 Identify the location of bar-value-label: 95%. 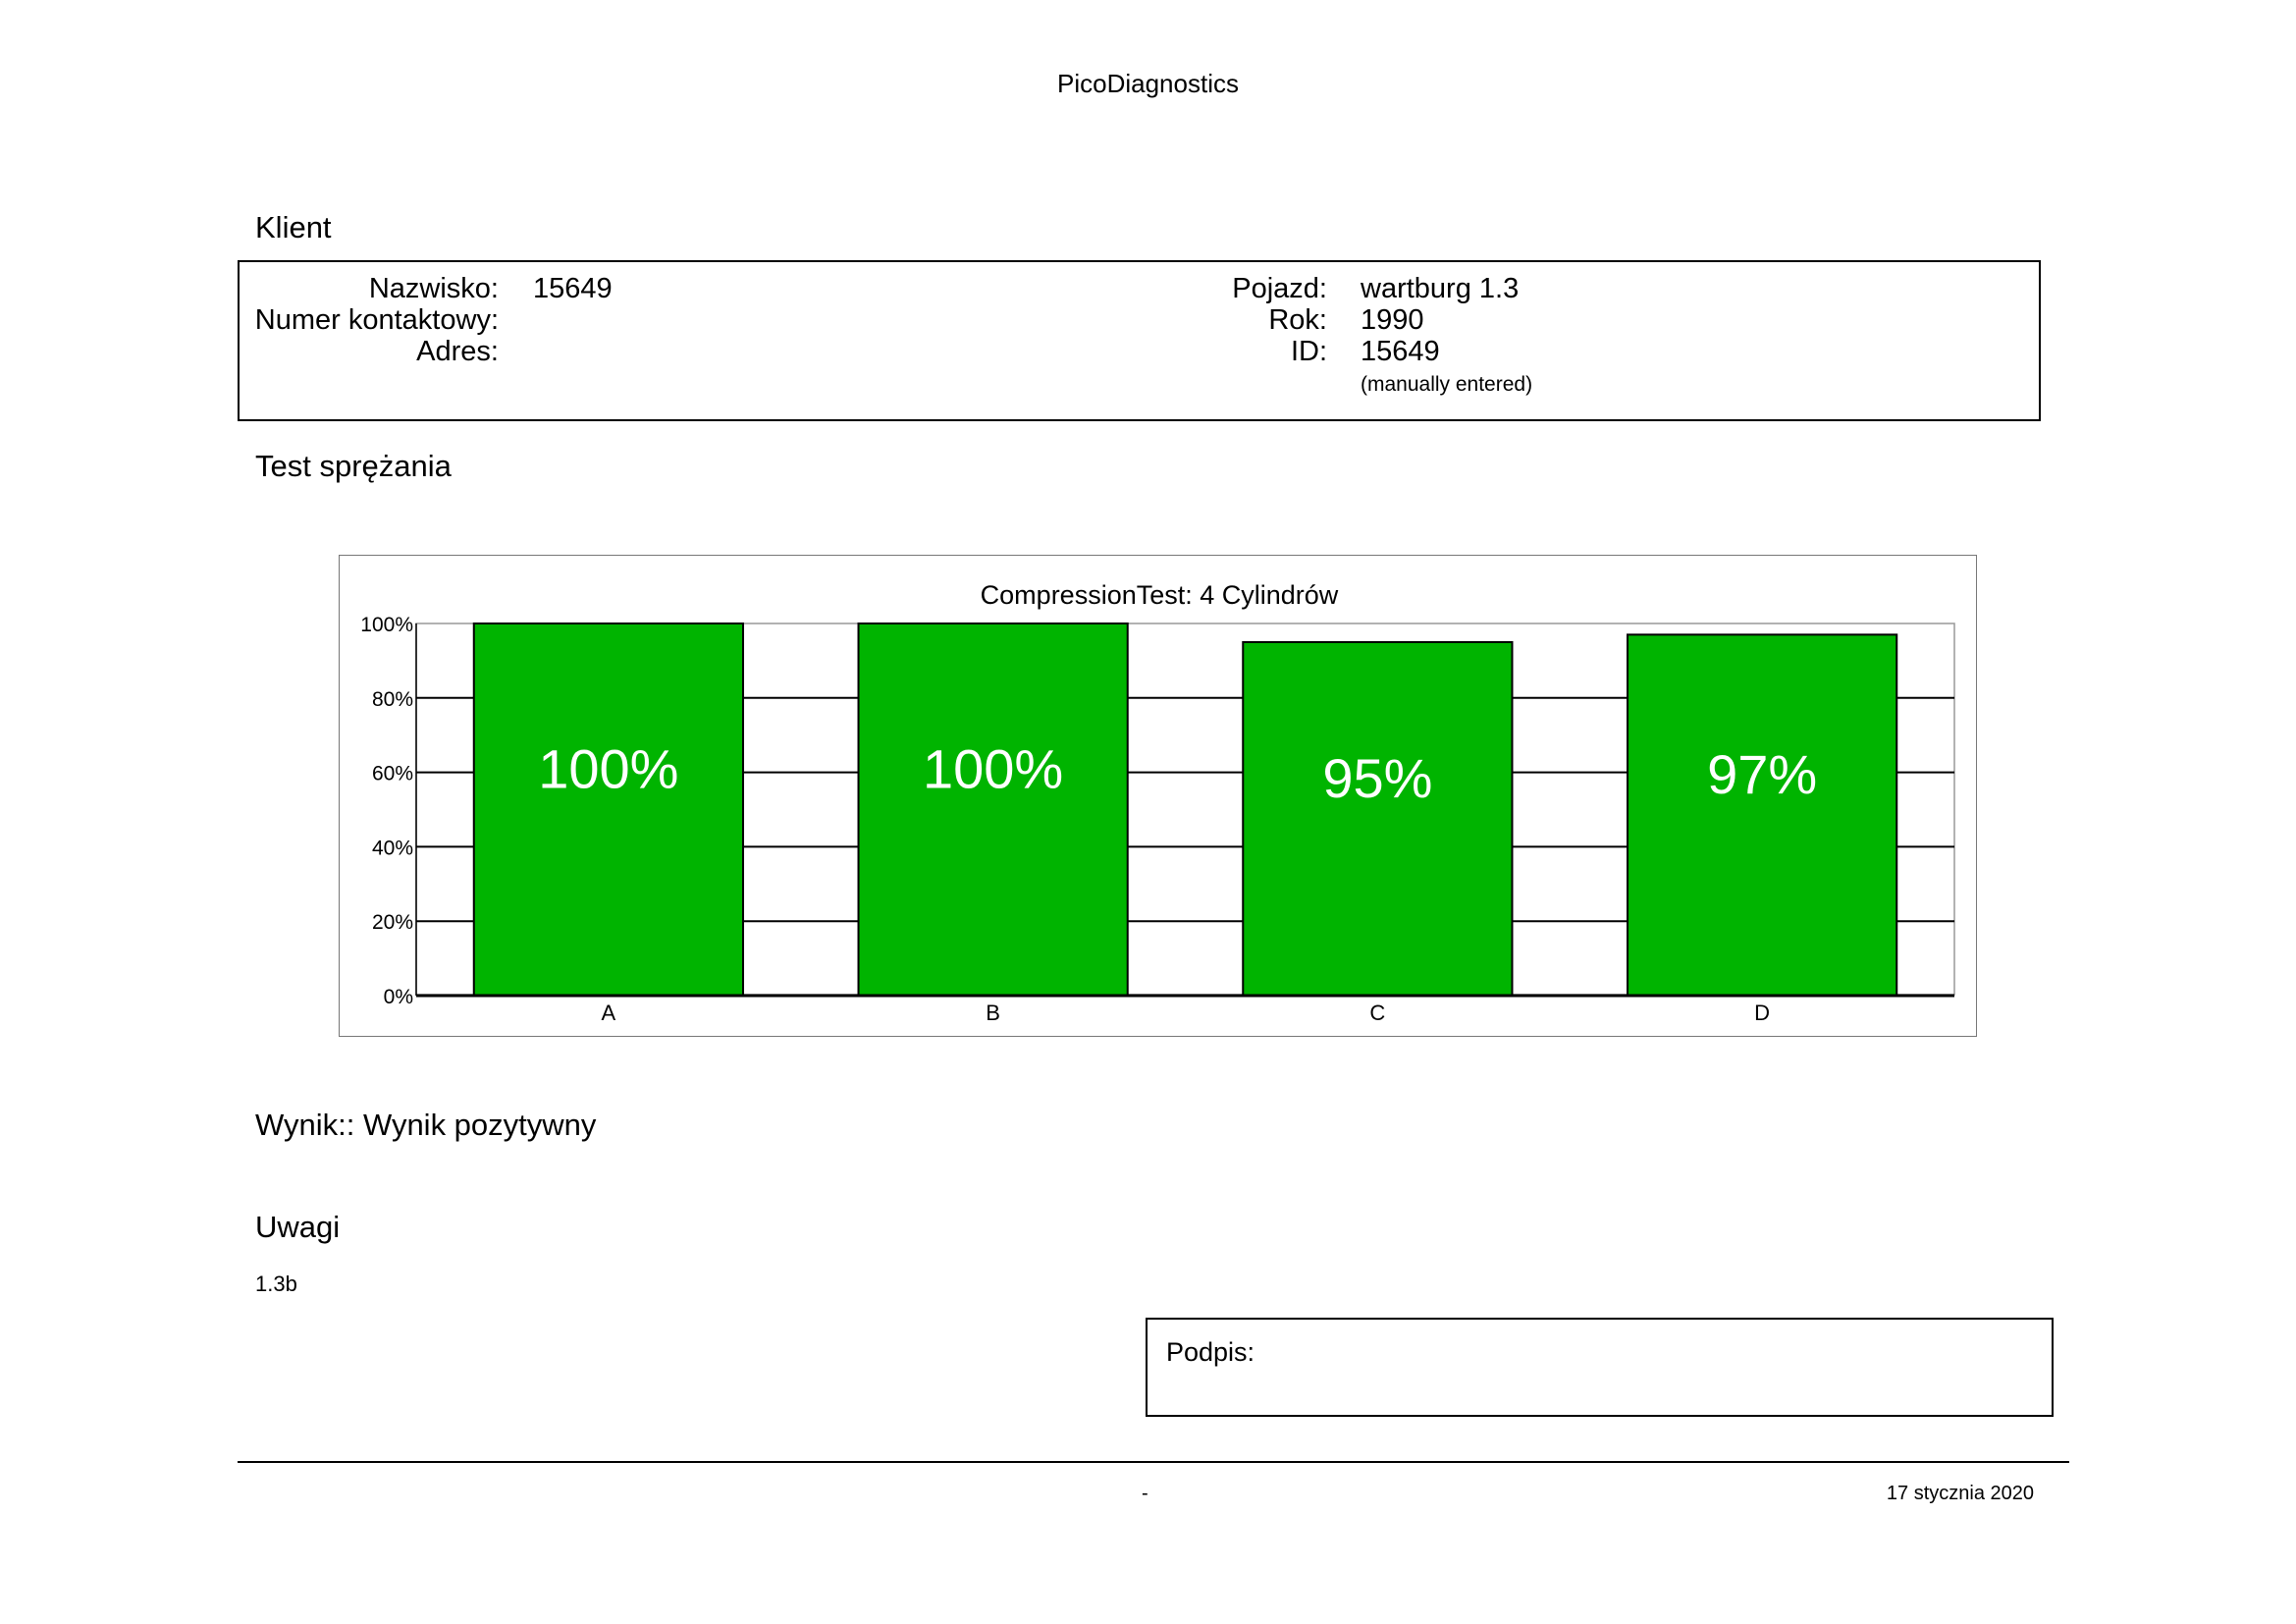
(1377, 778).